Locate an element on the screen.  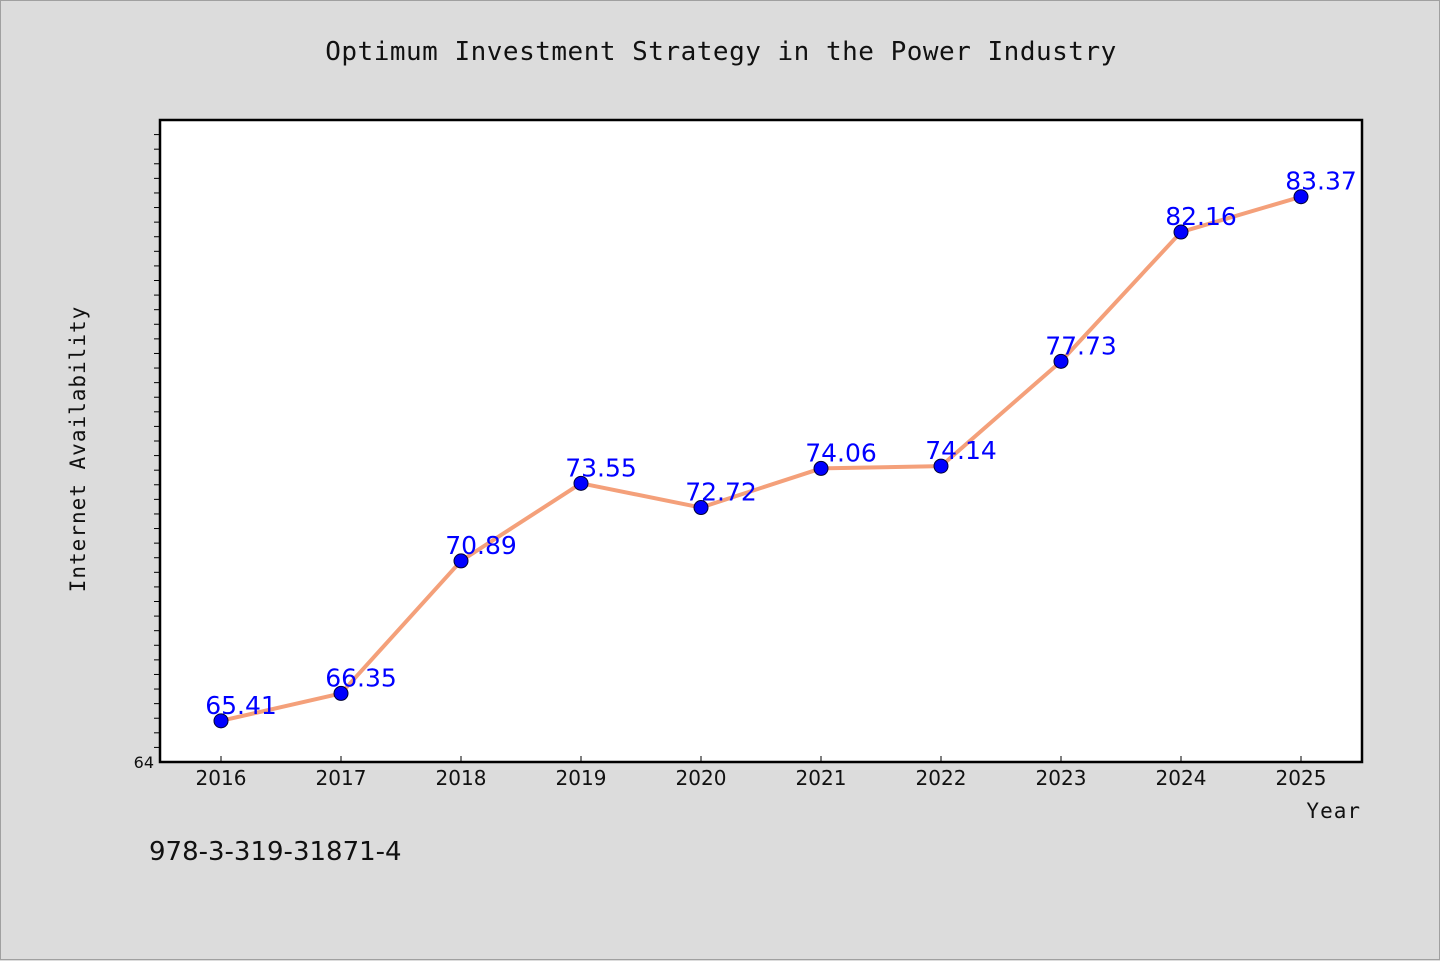
y-axis-title: Internet Availability is located at coordinates (78, 449).